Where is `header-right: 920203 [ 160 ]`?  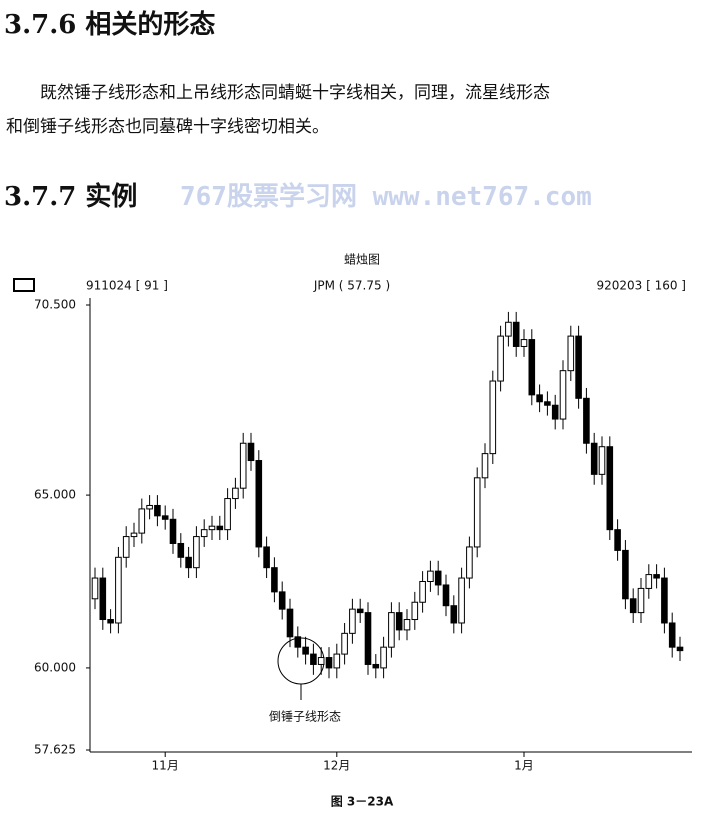 header-right: 920203 [ 160 ] is located at coordinates (641, 286).